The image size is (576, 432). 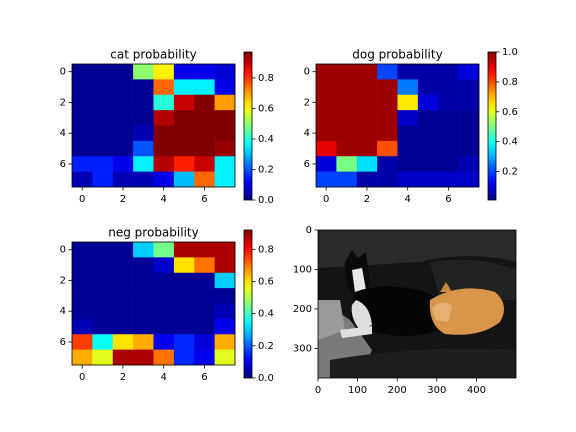 What do you see at coordinates (164, 377) in the screenshot?
I see `x-tick-label: 4` at bounding box center [164, 377].